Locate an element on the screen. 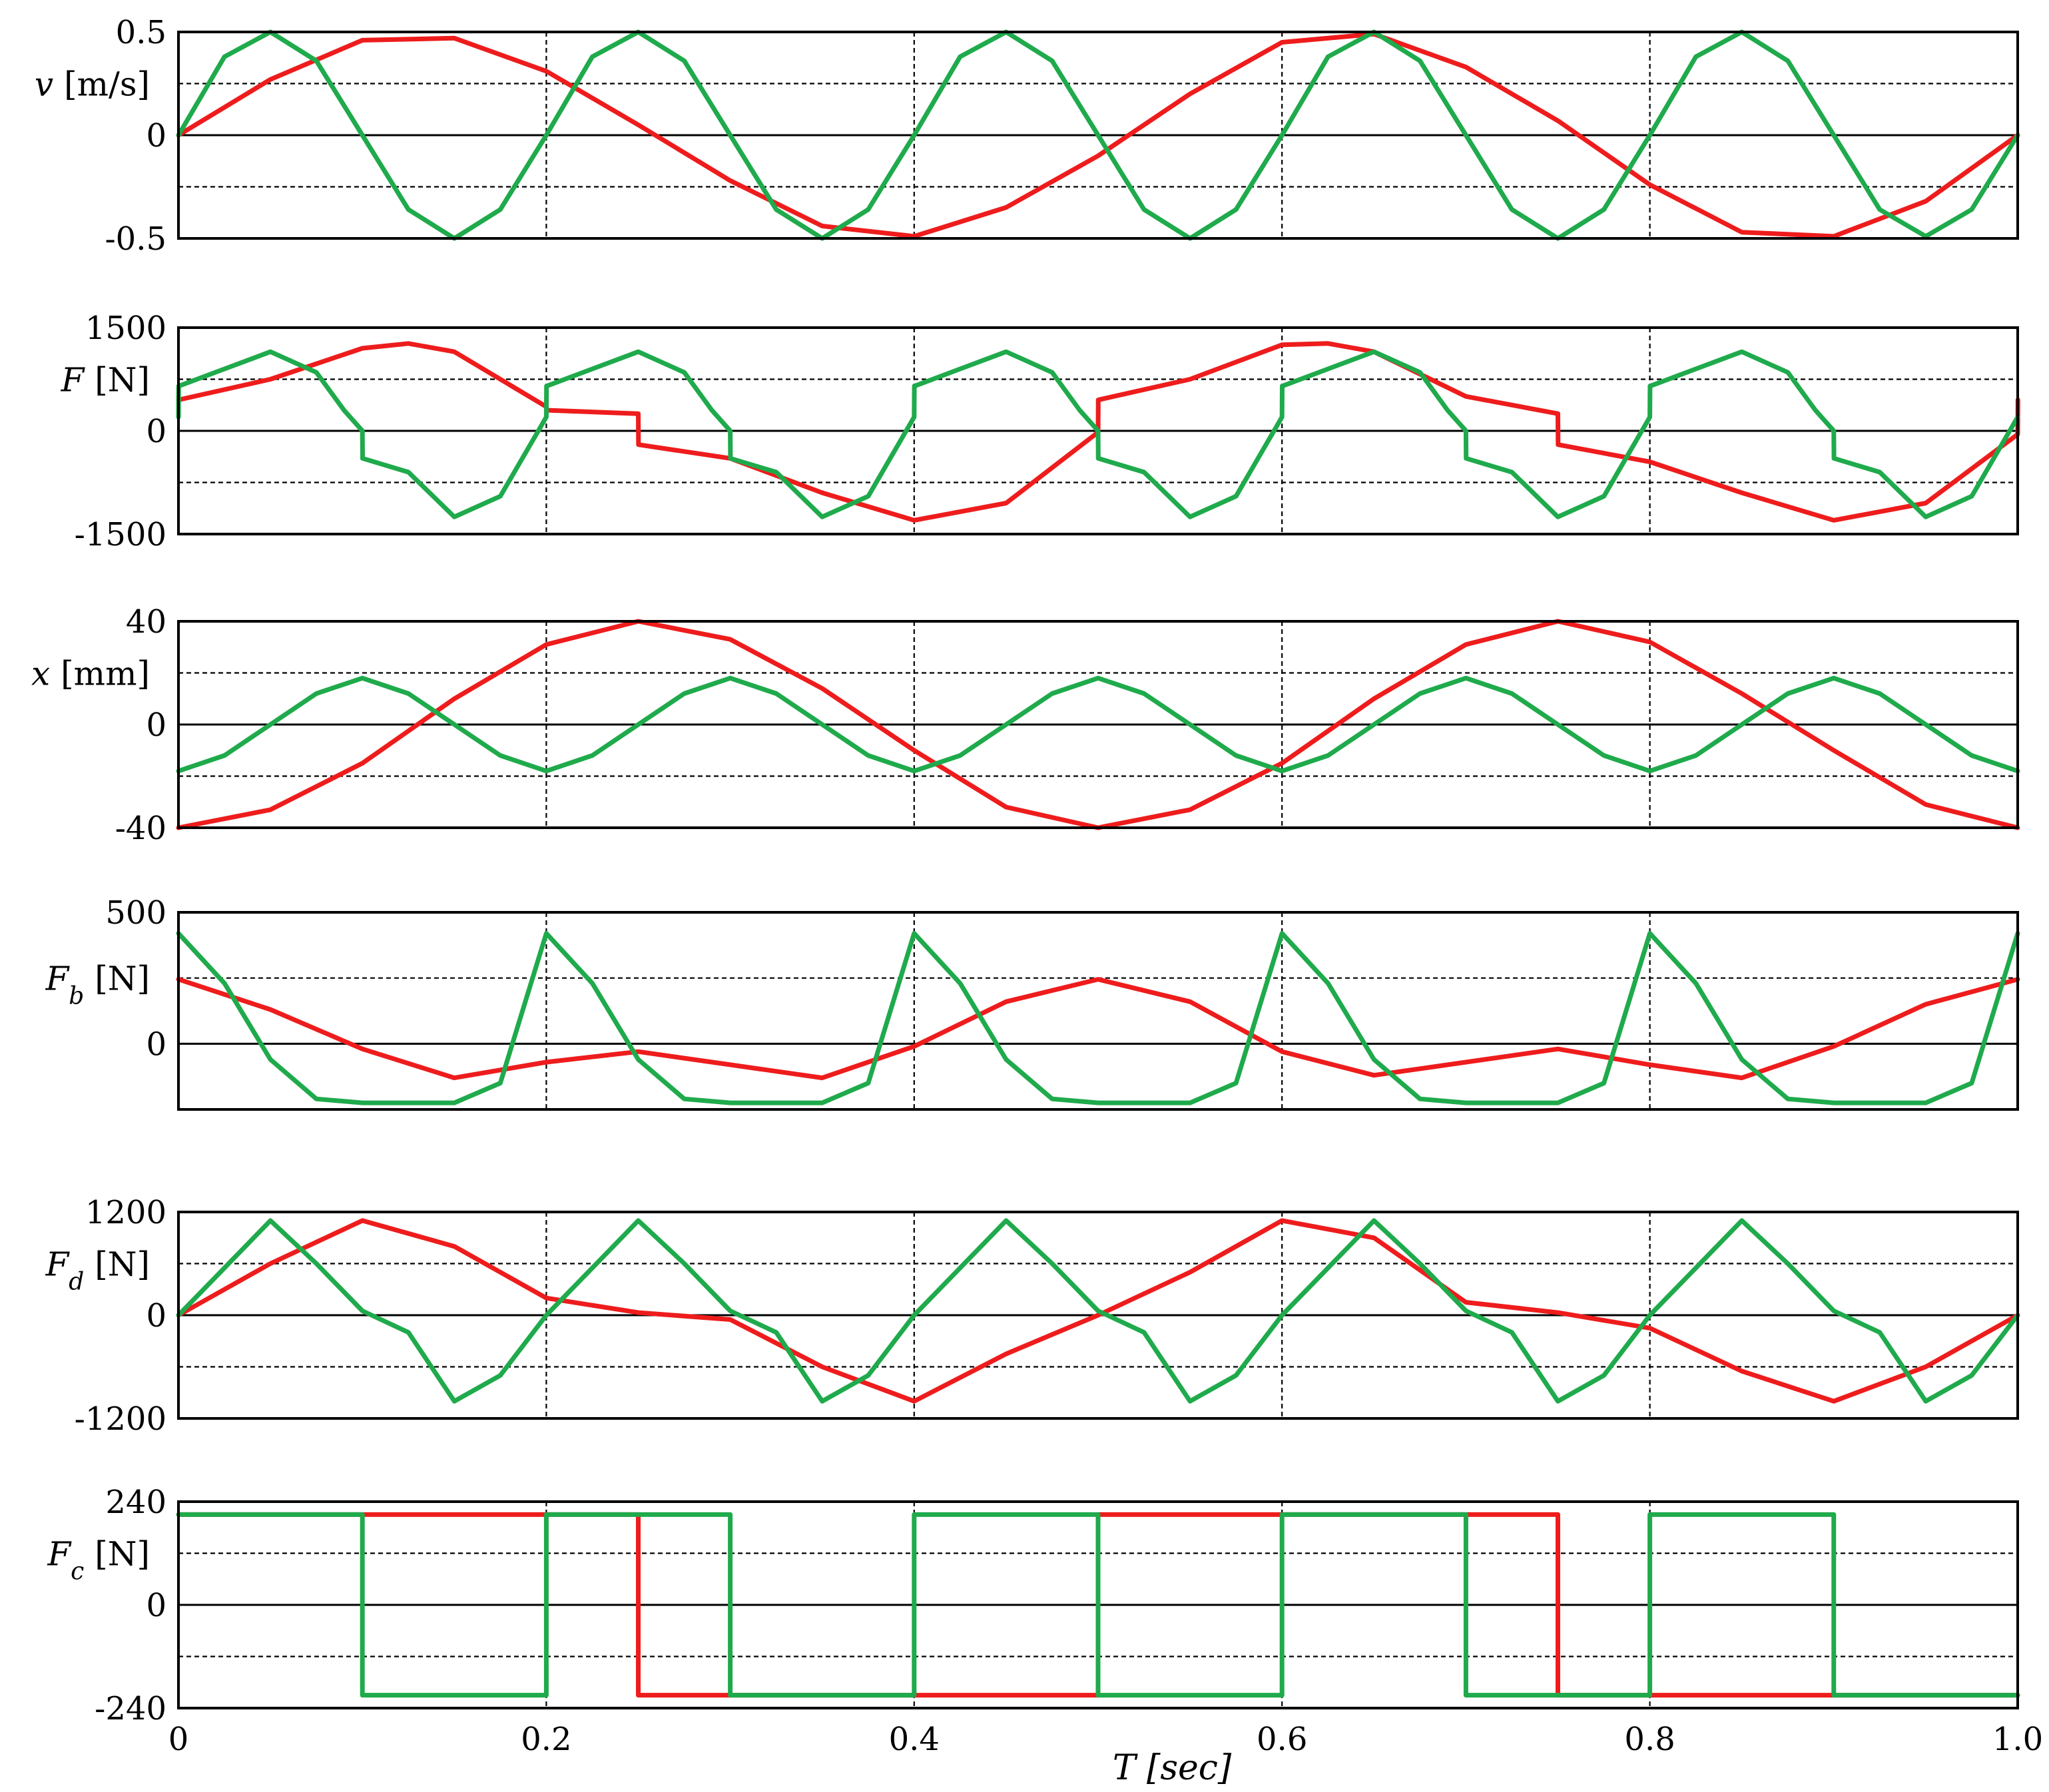 This screenshot has width=2049, height=1792. panel-v: 0.5 0 -0.5 v [m/s] is located at coordinates (1027, 136).